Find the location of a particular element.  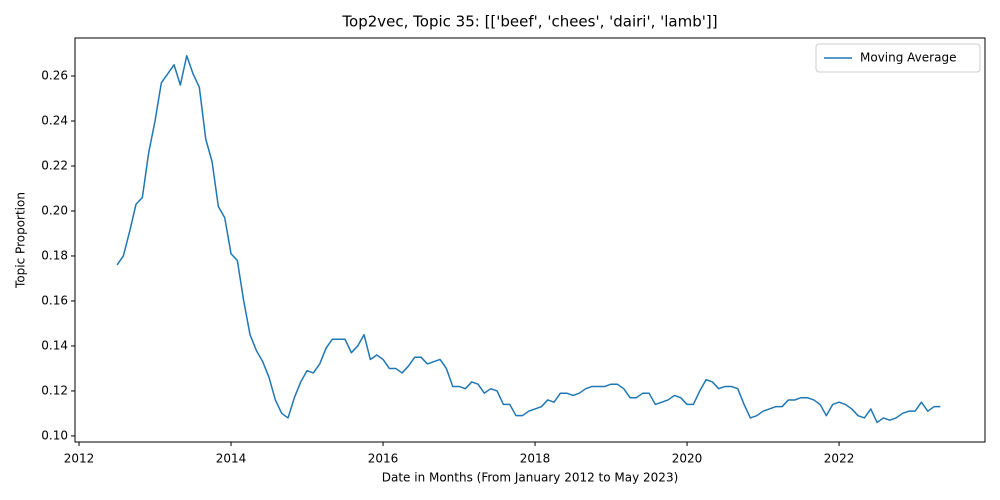

y-tick-label: 0.12 is located at coordinates (54, 390).